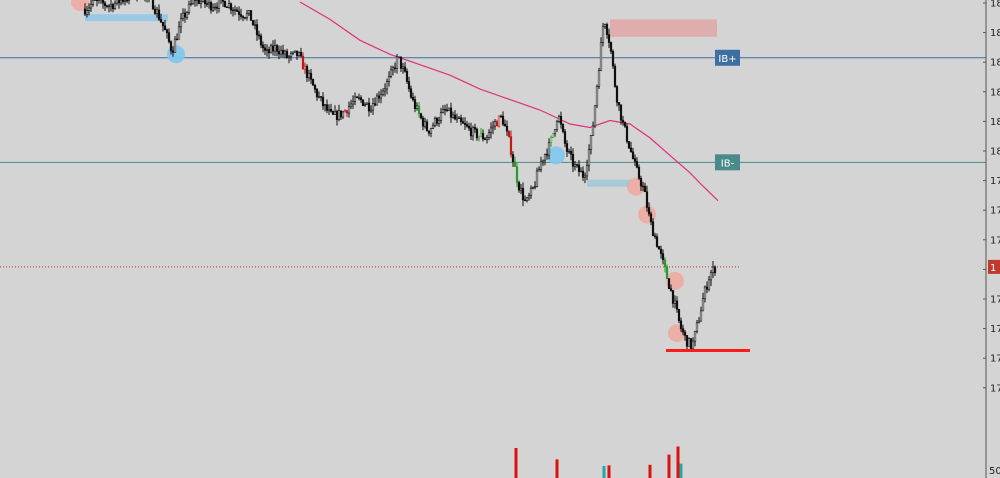  What do you see at coordinates (80, 5) in the screenshot?
I see `sell-marker` at bounding box center [80, 5].